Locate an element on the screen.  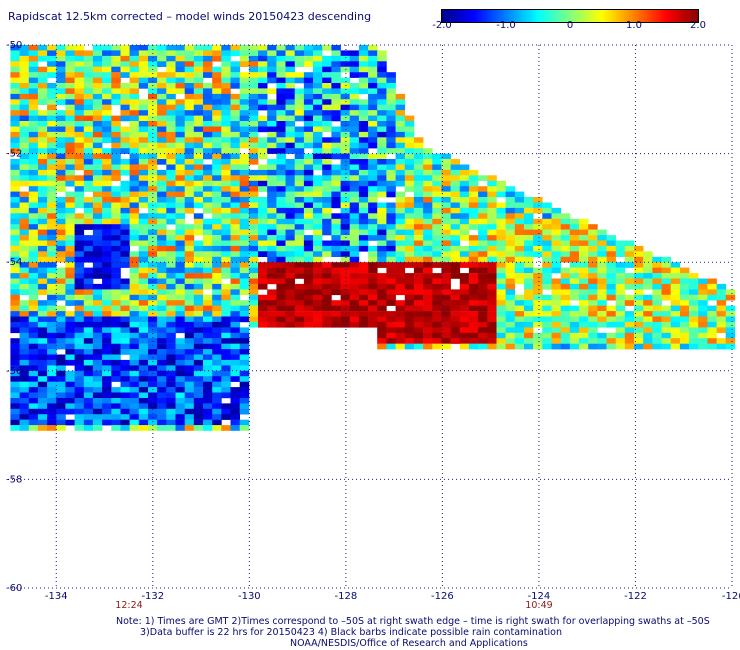
y-tick-label: -58 is located at coordinates (14, 479).